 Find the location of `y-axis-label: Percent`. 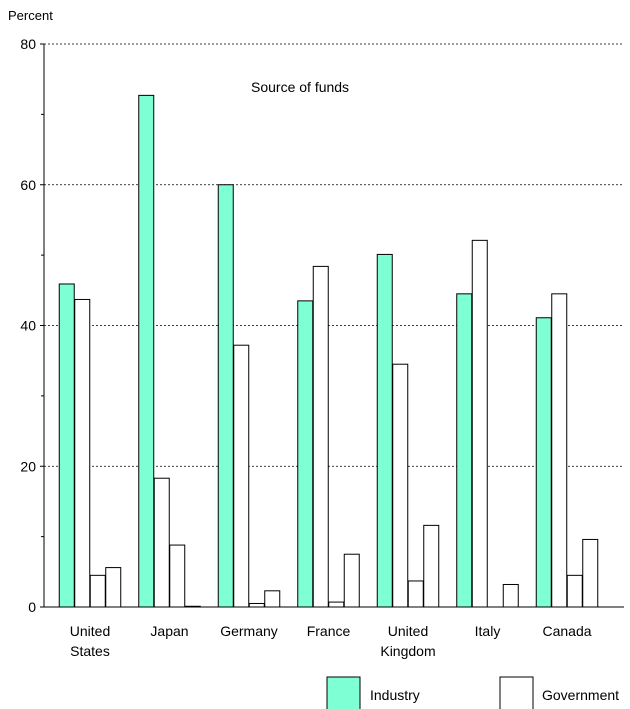

y-axis-label: Percent is located at coordinates (30, 15).